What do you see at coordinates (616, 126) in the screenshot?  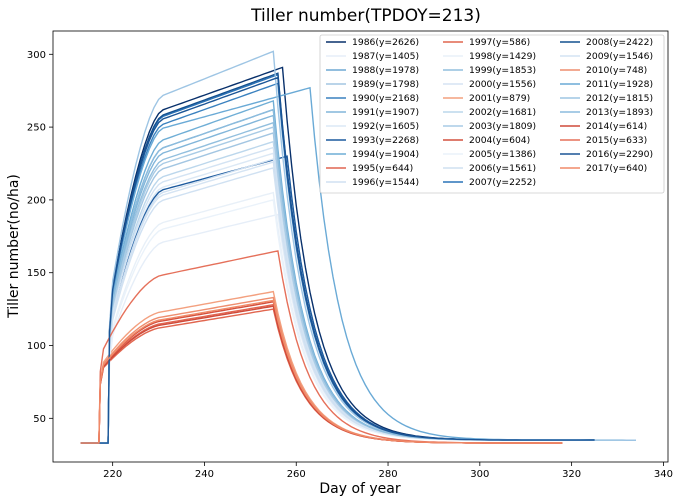 I see `legend-entry: 2014(y=614)` at bounding box center [616, 126].